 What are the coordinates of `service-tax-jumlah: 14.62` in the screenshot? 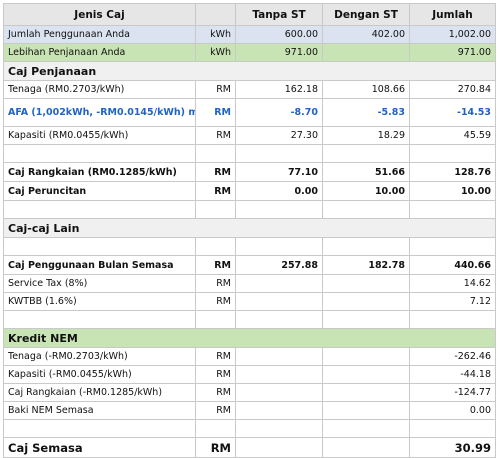 It's located at (452, 283).